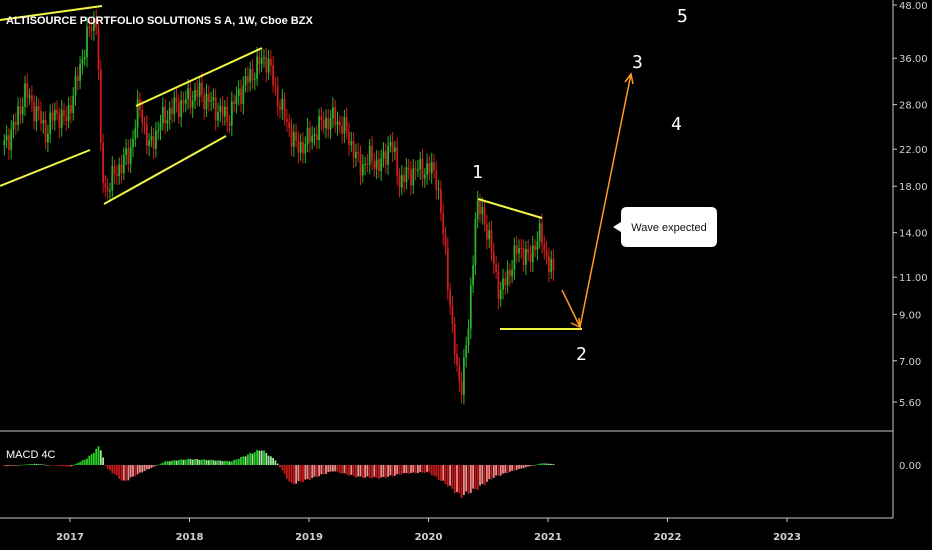  What do you see at coordinates (428, 530) in the screenshot?
I see `time-axis: 2017 2018 2019 2020 2021 2022 2023` at bounding box center [428, 530].